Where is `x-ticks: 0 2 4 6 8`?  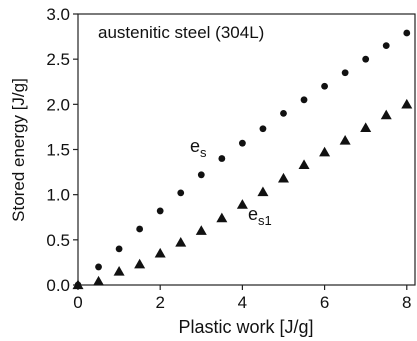 x-ticks: 0 2 4 6 8 is located at coordinates (242, 298).